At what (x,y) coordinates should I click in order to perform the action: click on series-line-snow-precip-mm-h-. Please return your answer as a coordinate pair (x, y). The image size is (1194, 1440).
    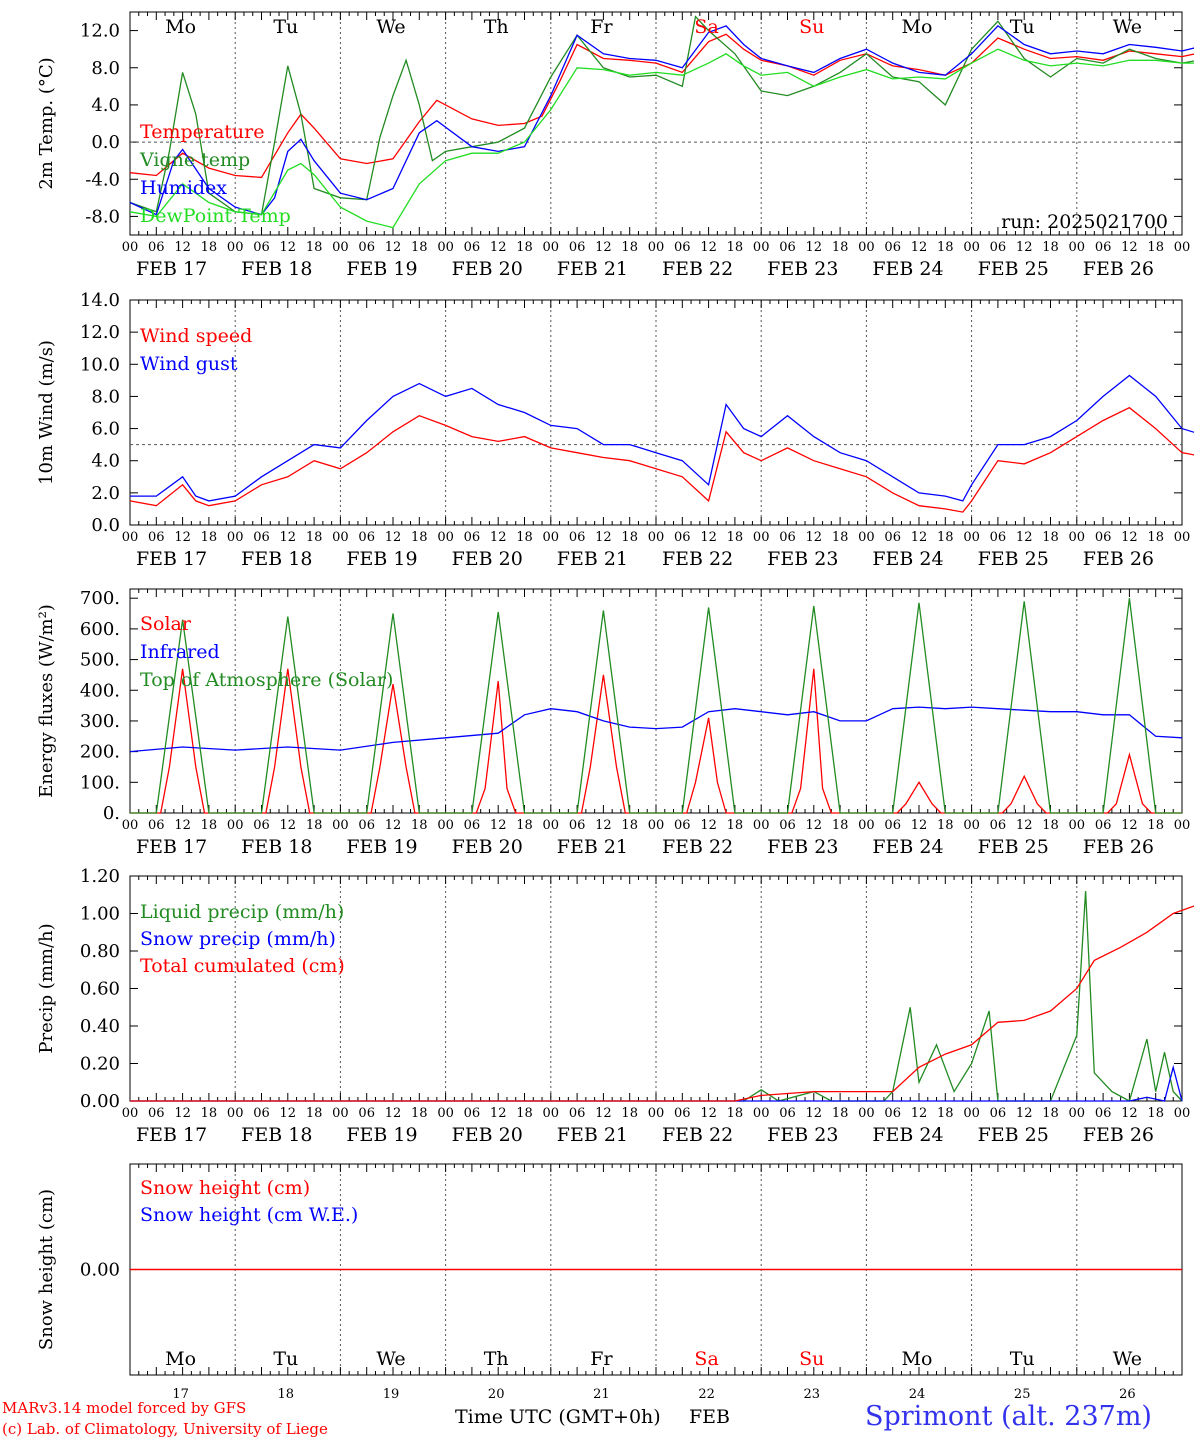
    Looking at the image, I should click on (656, 1083).